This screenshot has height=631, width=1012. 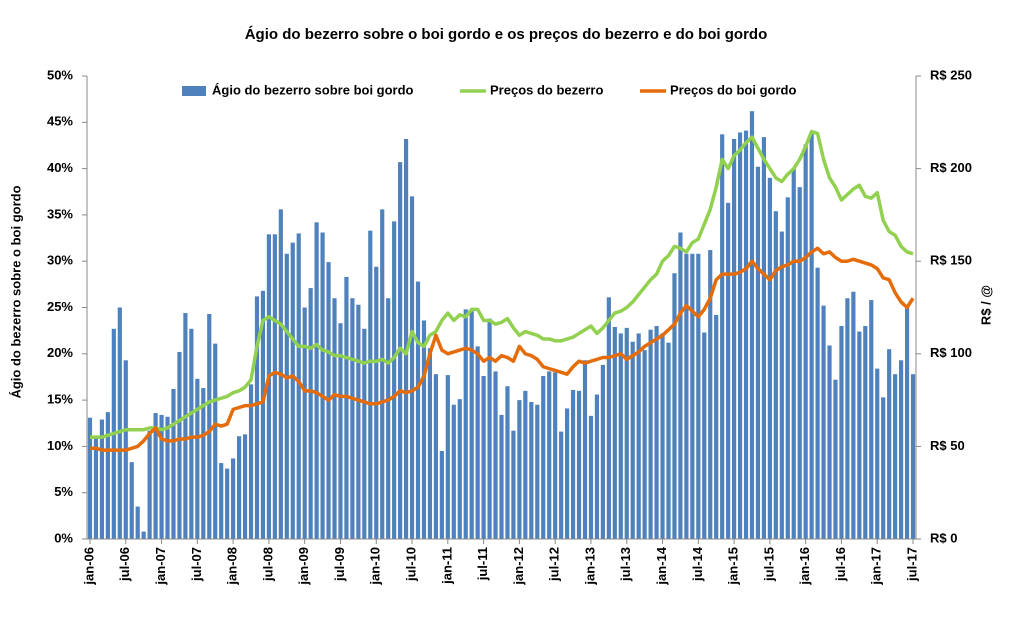 What do you see at coordinates (876, 566) in the screenshot?
I see `x-tick-label: jan-17` at bounding box center [876, 566].